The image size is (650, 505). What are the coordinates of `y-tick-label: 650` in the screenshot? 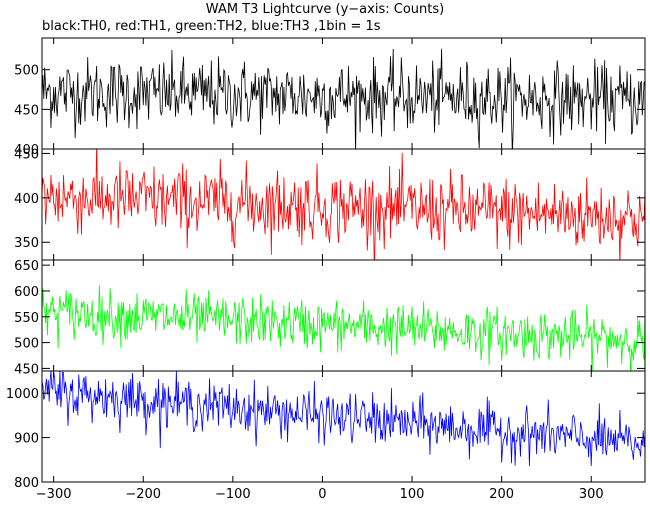 It's located at (26, 266).